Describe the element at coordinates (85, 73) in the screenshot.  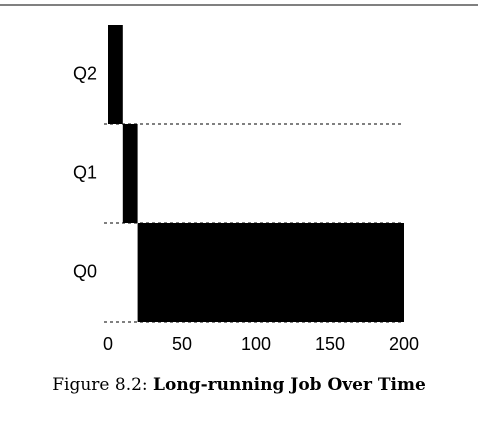
I see `queue-label: Q2` at that location.